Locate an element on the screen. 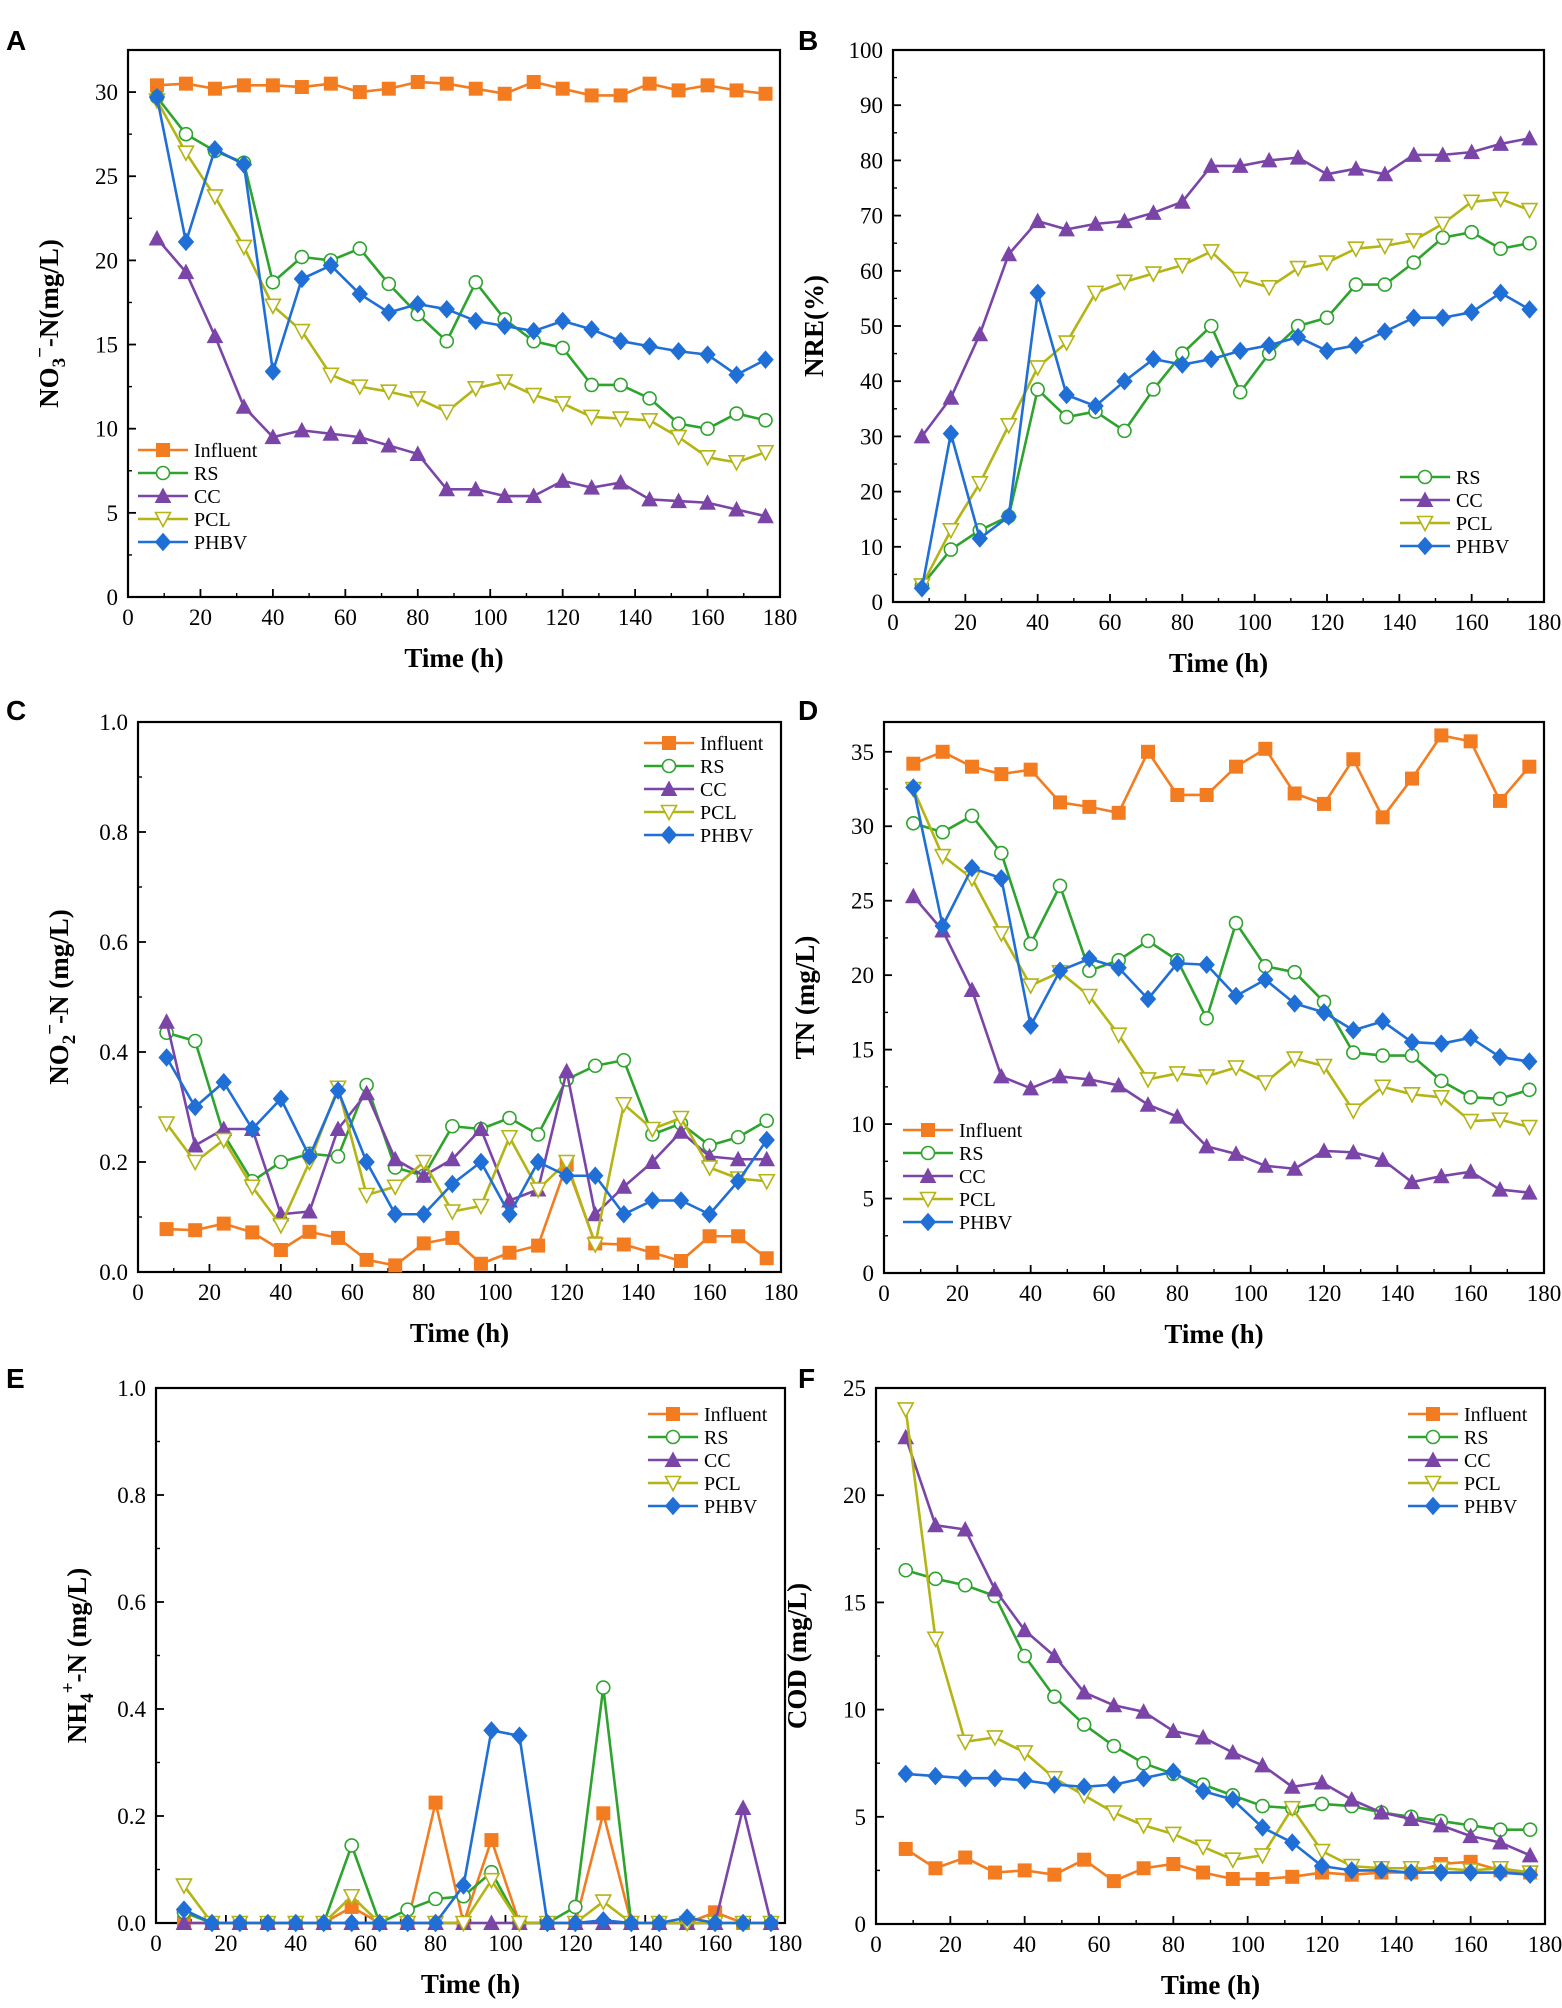  legend-marker-rs is located at coordinates (673, 1437).